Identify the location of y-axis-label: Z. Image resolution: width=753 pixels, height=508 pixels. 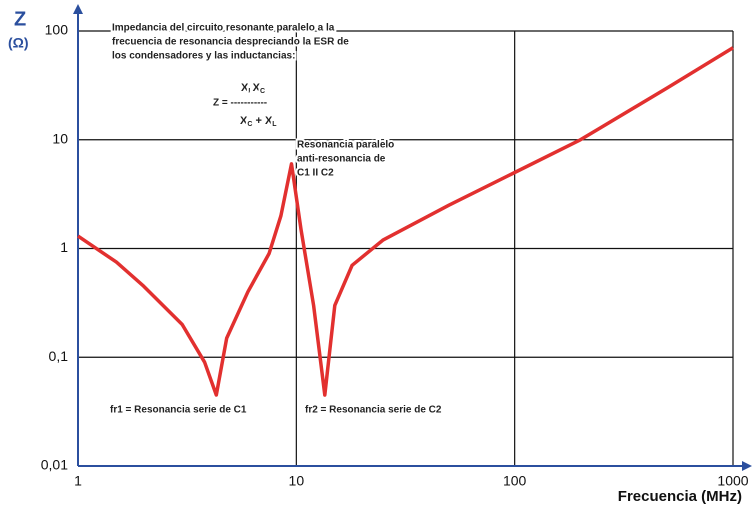
(20, 19).